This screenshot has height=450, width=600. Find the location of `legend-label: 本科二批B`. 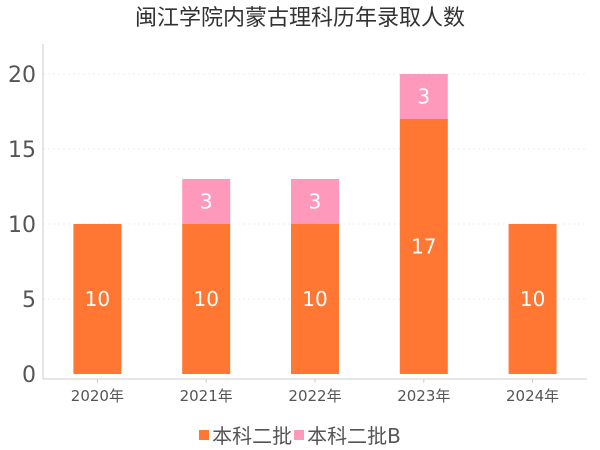

legend-label: 本科二批B is located at coordinates (354, 436).